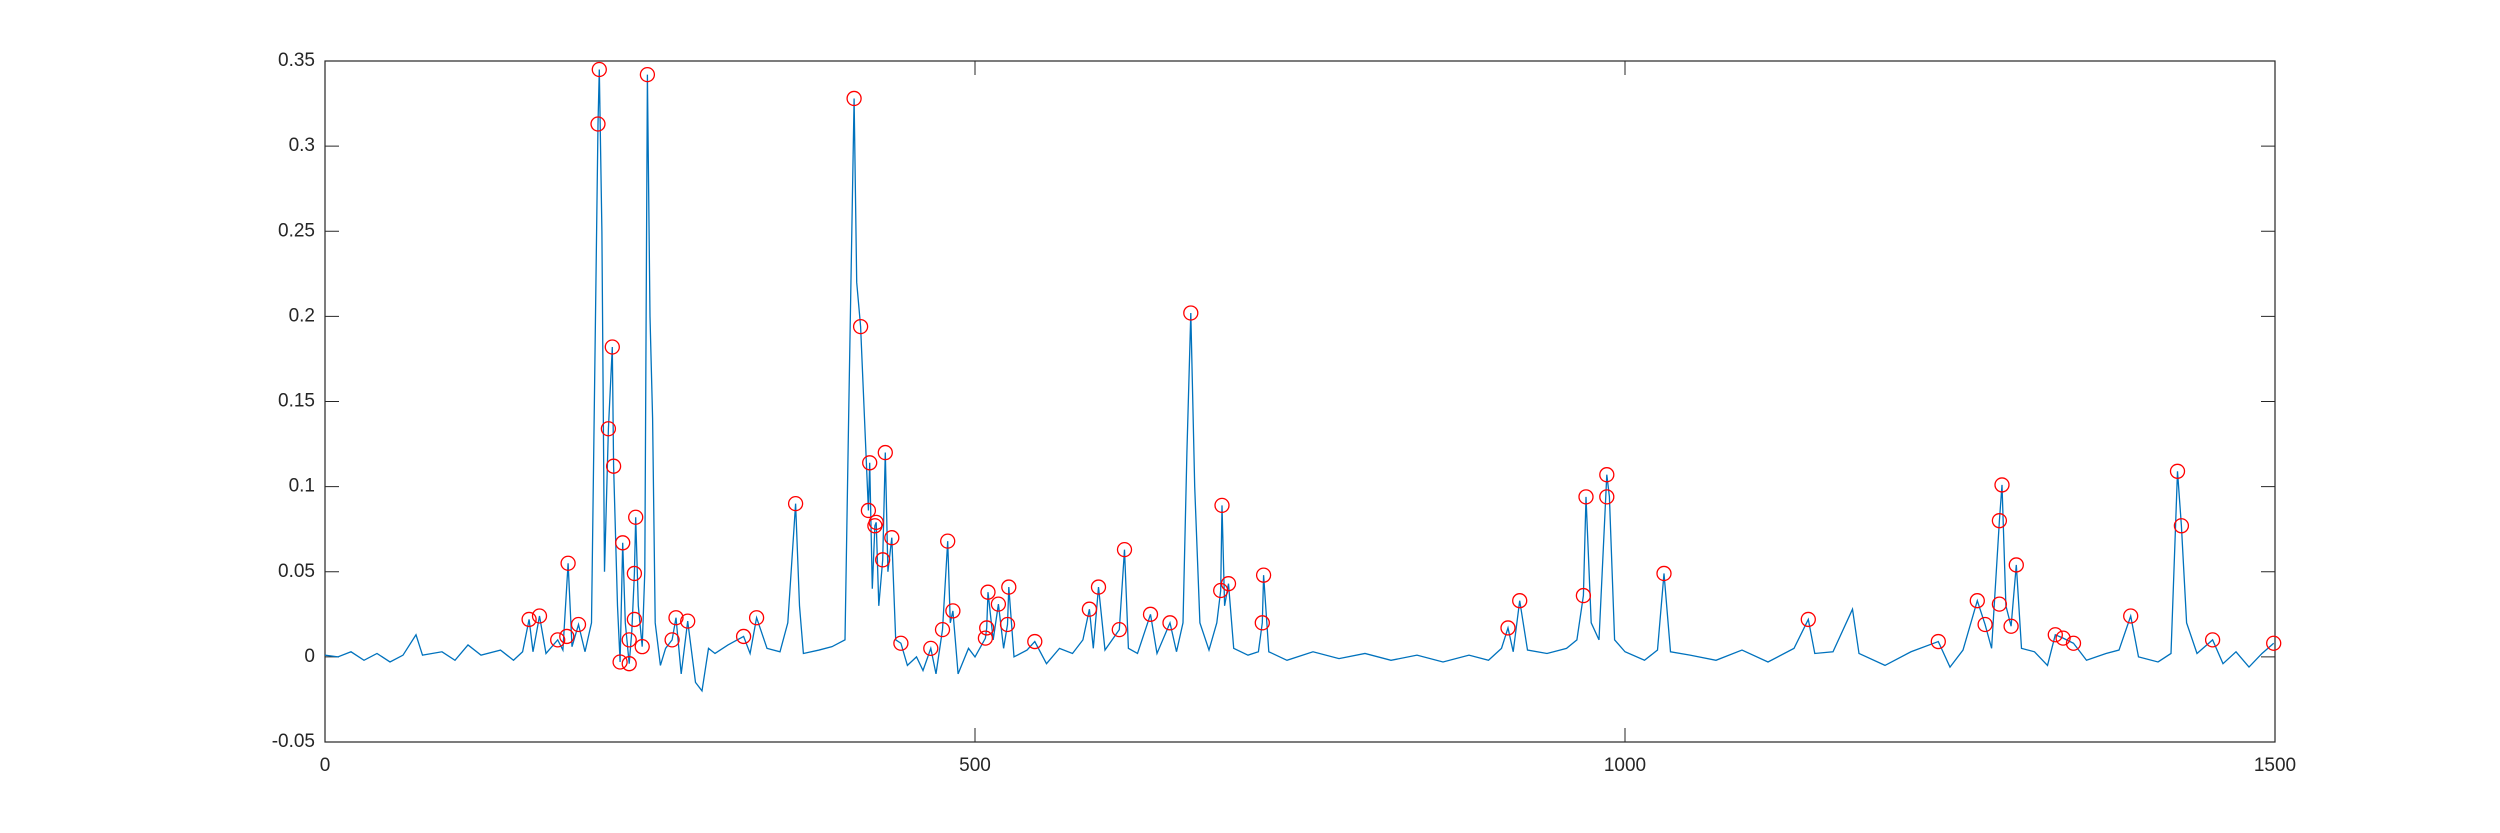 This screenshot has height=833, width=2500. What do you see at coordinates (296, 571) in the screenshot?
I see `y-tick-label: 0.05` at bounding box center [296, 571].